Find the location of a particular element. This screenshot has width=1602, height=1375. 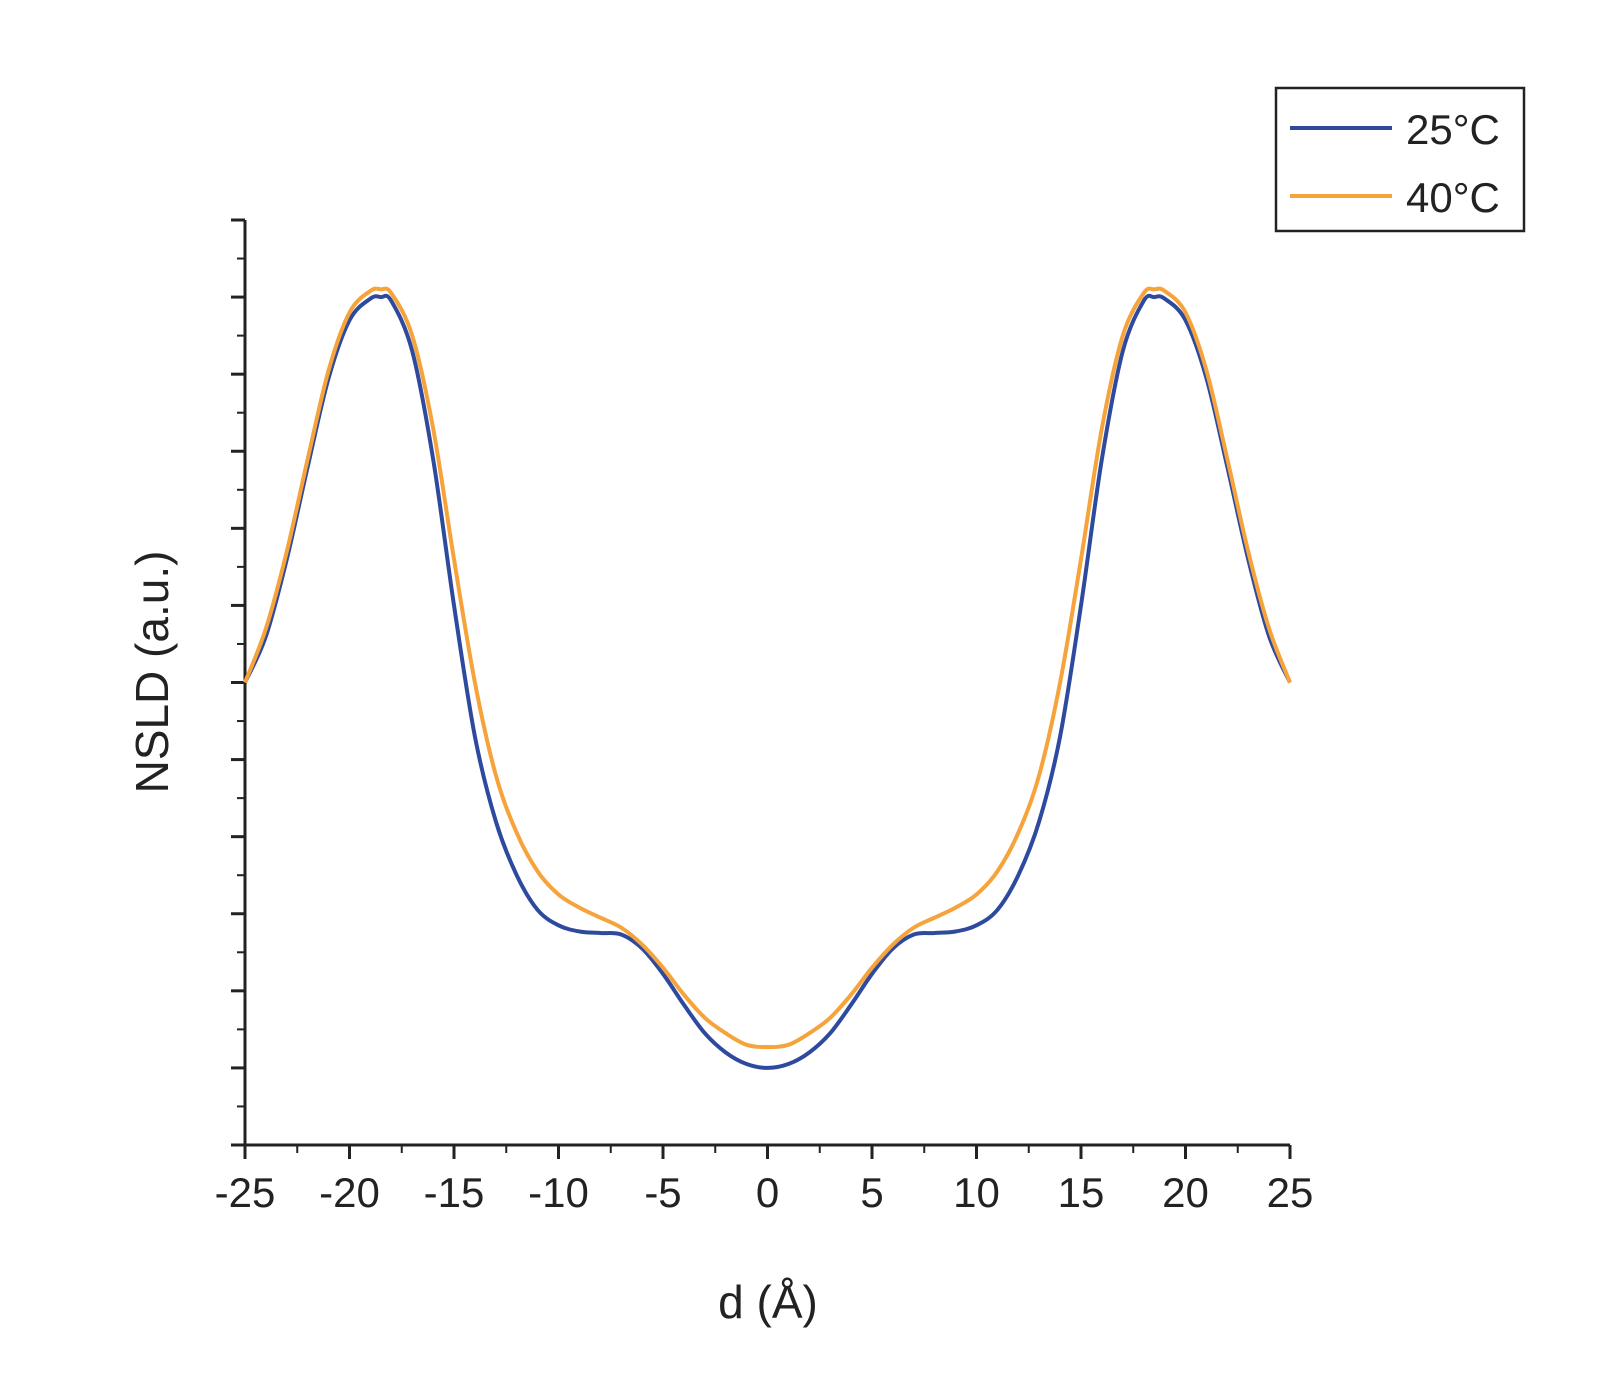

legend: 25°C 40°C is located at coordinates (1400, 159).